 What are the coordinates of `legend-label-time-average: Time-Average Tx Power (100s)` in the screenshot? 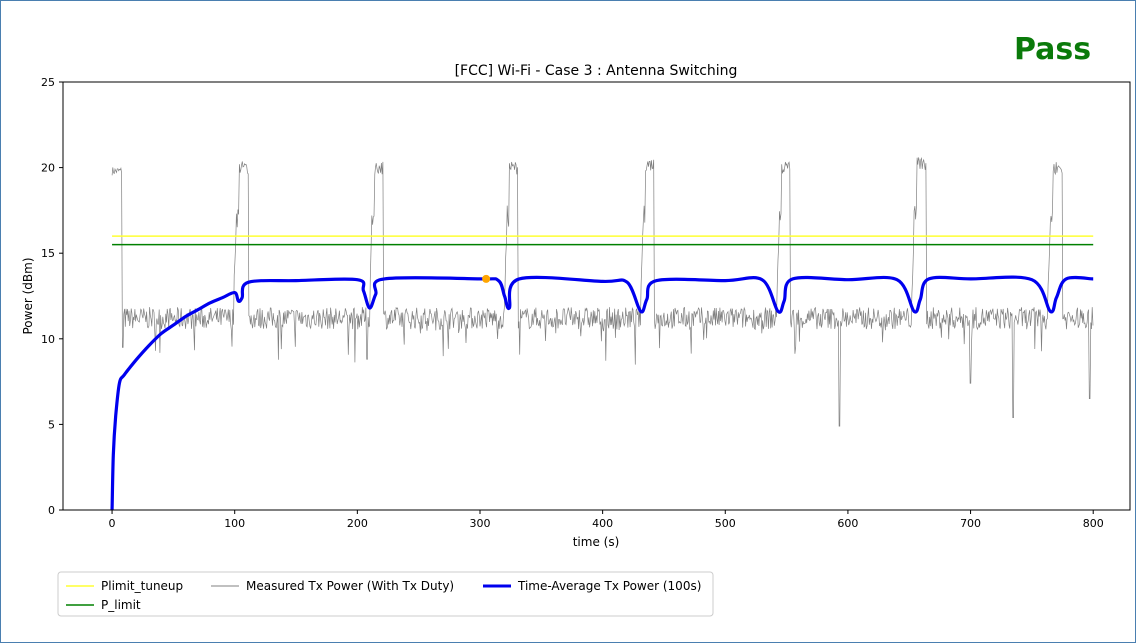 It's located at (609, 586).